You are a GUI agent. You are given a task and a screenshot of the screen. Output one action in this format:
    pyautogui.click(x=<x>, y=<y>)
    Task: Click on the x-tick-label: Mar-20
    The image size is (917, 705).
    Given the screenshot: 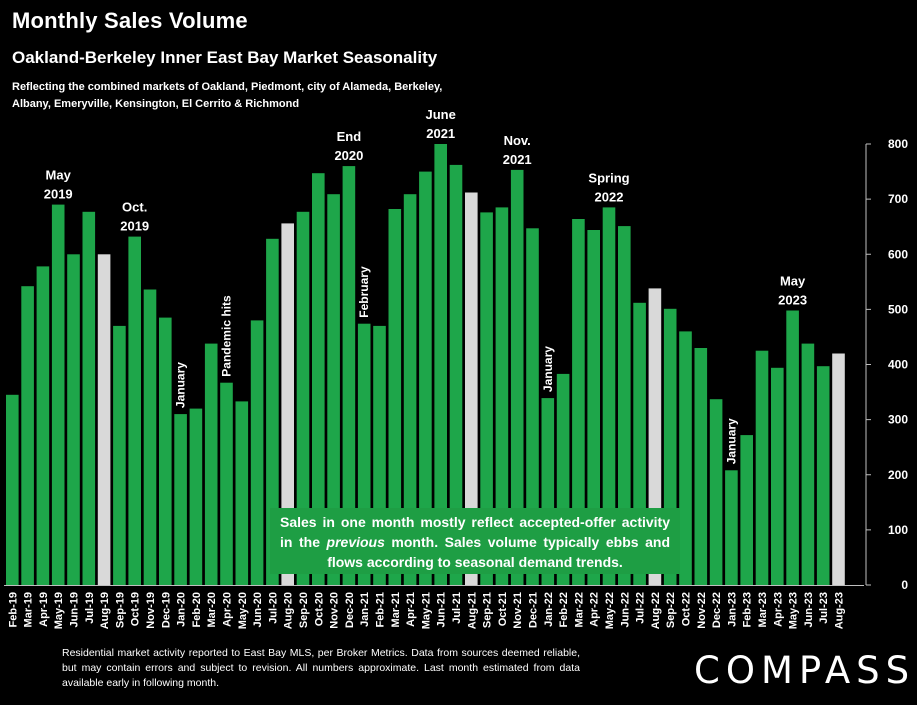 What is the action you would take?
    pyautogui.click(x=212, y=609)
    